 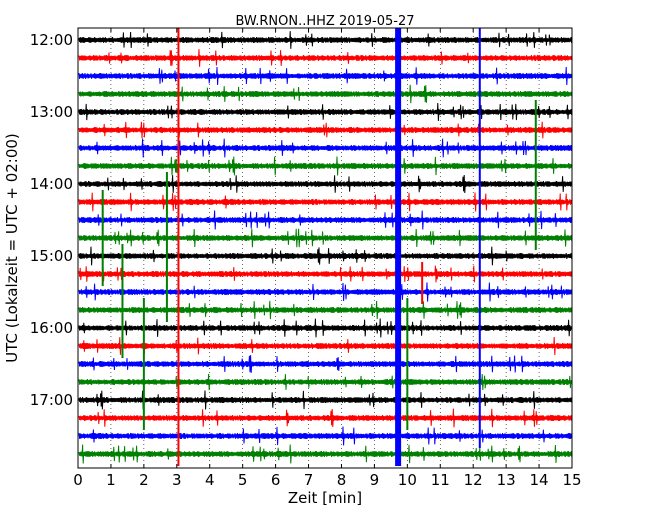 I want to click on x-tick-label: 3, so click(x=177, y=480).